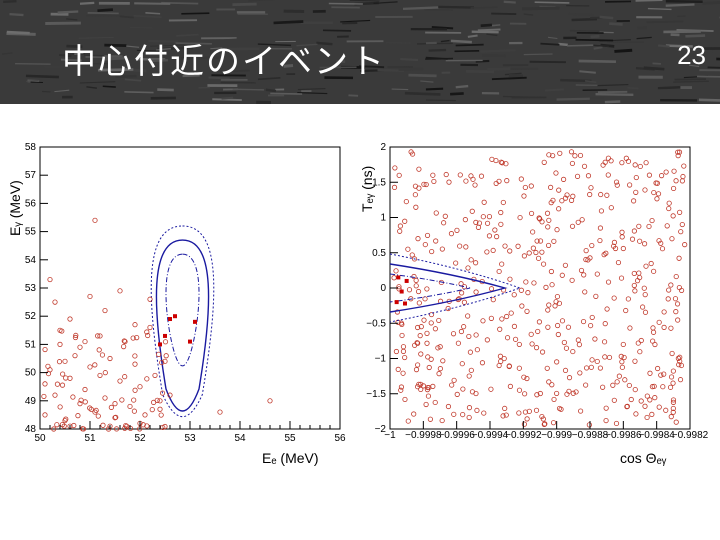 The width and height of the screenshot is (720, 540). I want to click on energy-y-tick-label: 51, so click(31, 344).